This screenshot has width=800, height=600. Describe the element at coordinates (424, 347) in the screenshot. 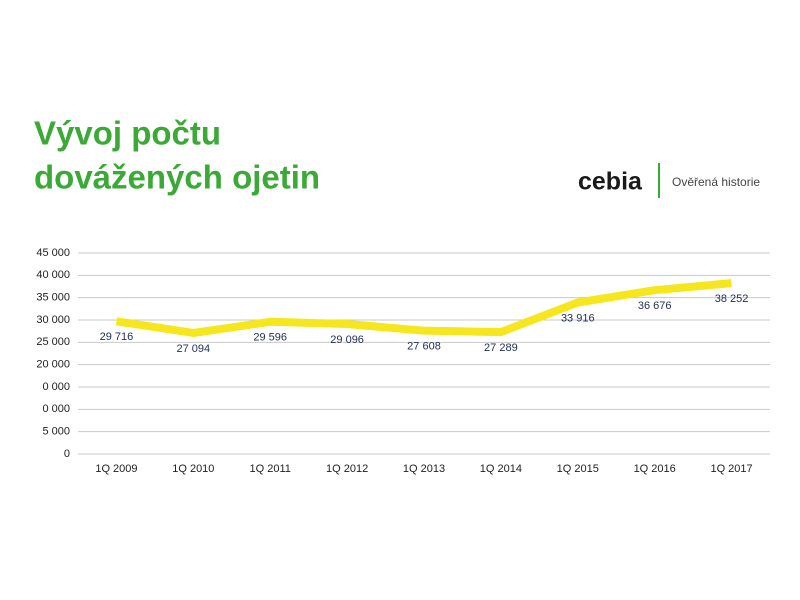

I see `value-label: 27 608` at that location.